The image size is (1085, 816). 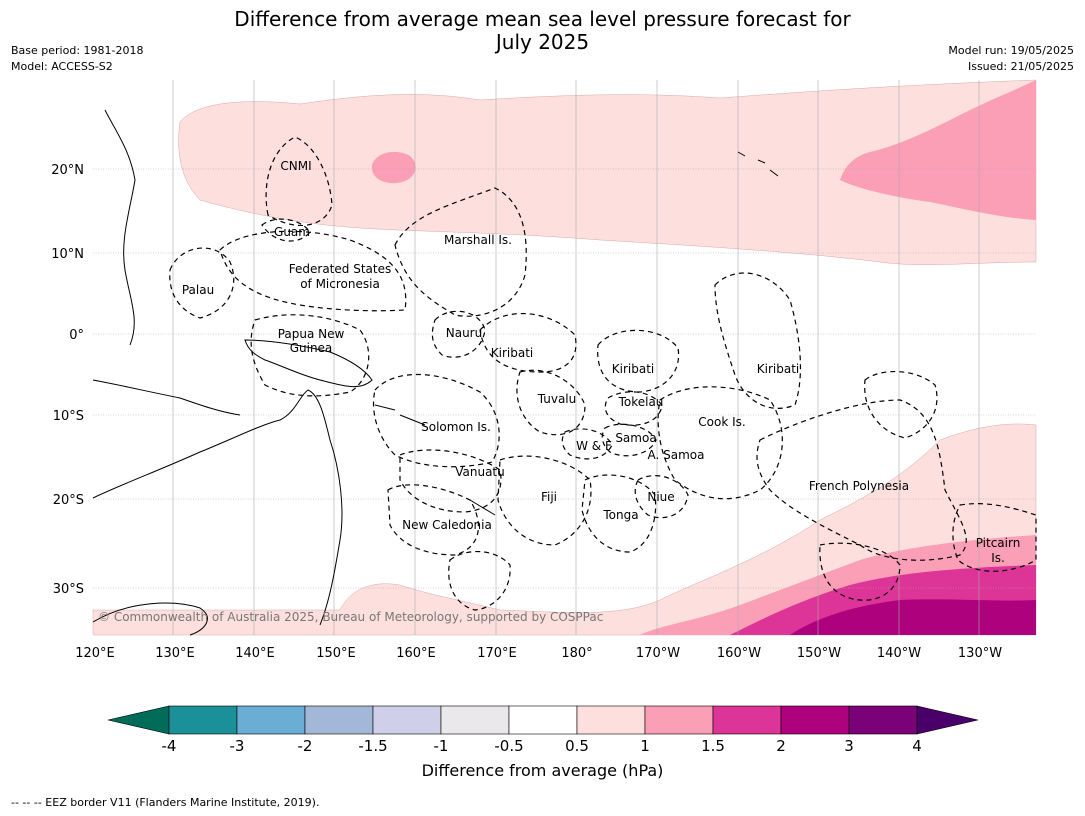 I want to click on meta-left: Base period: 1981-2018 Model: ACCESS-S2, so click(x=77, y=59).